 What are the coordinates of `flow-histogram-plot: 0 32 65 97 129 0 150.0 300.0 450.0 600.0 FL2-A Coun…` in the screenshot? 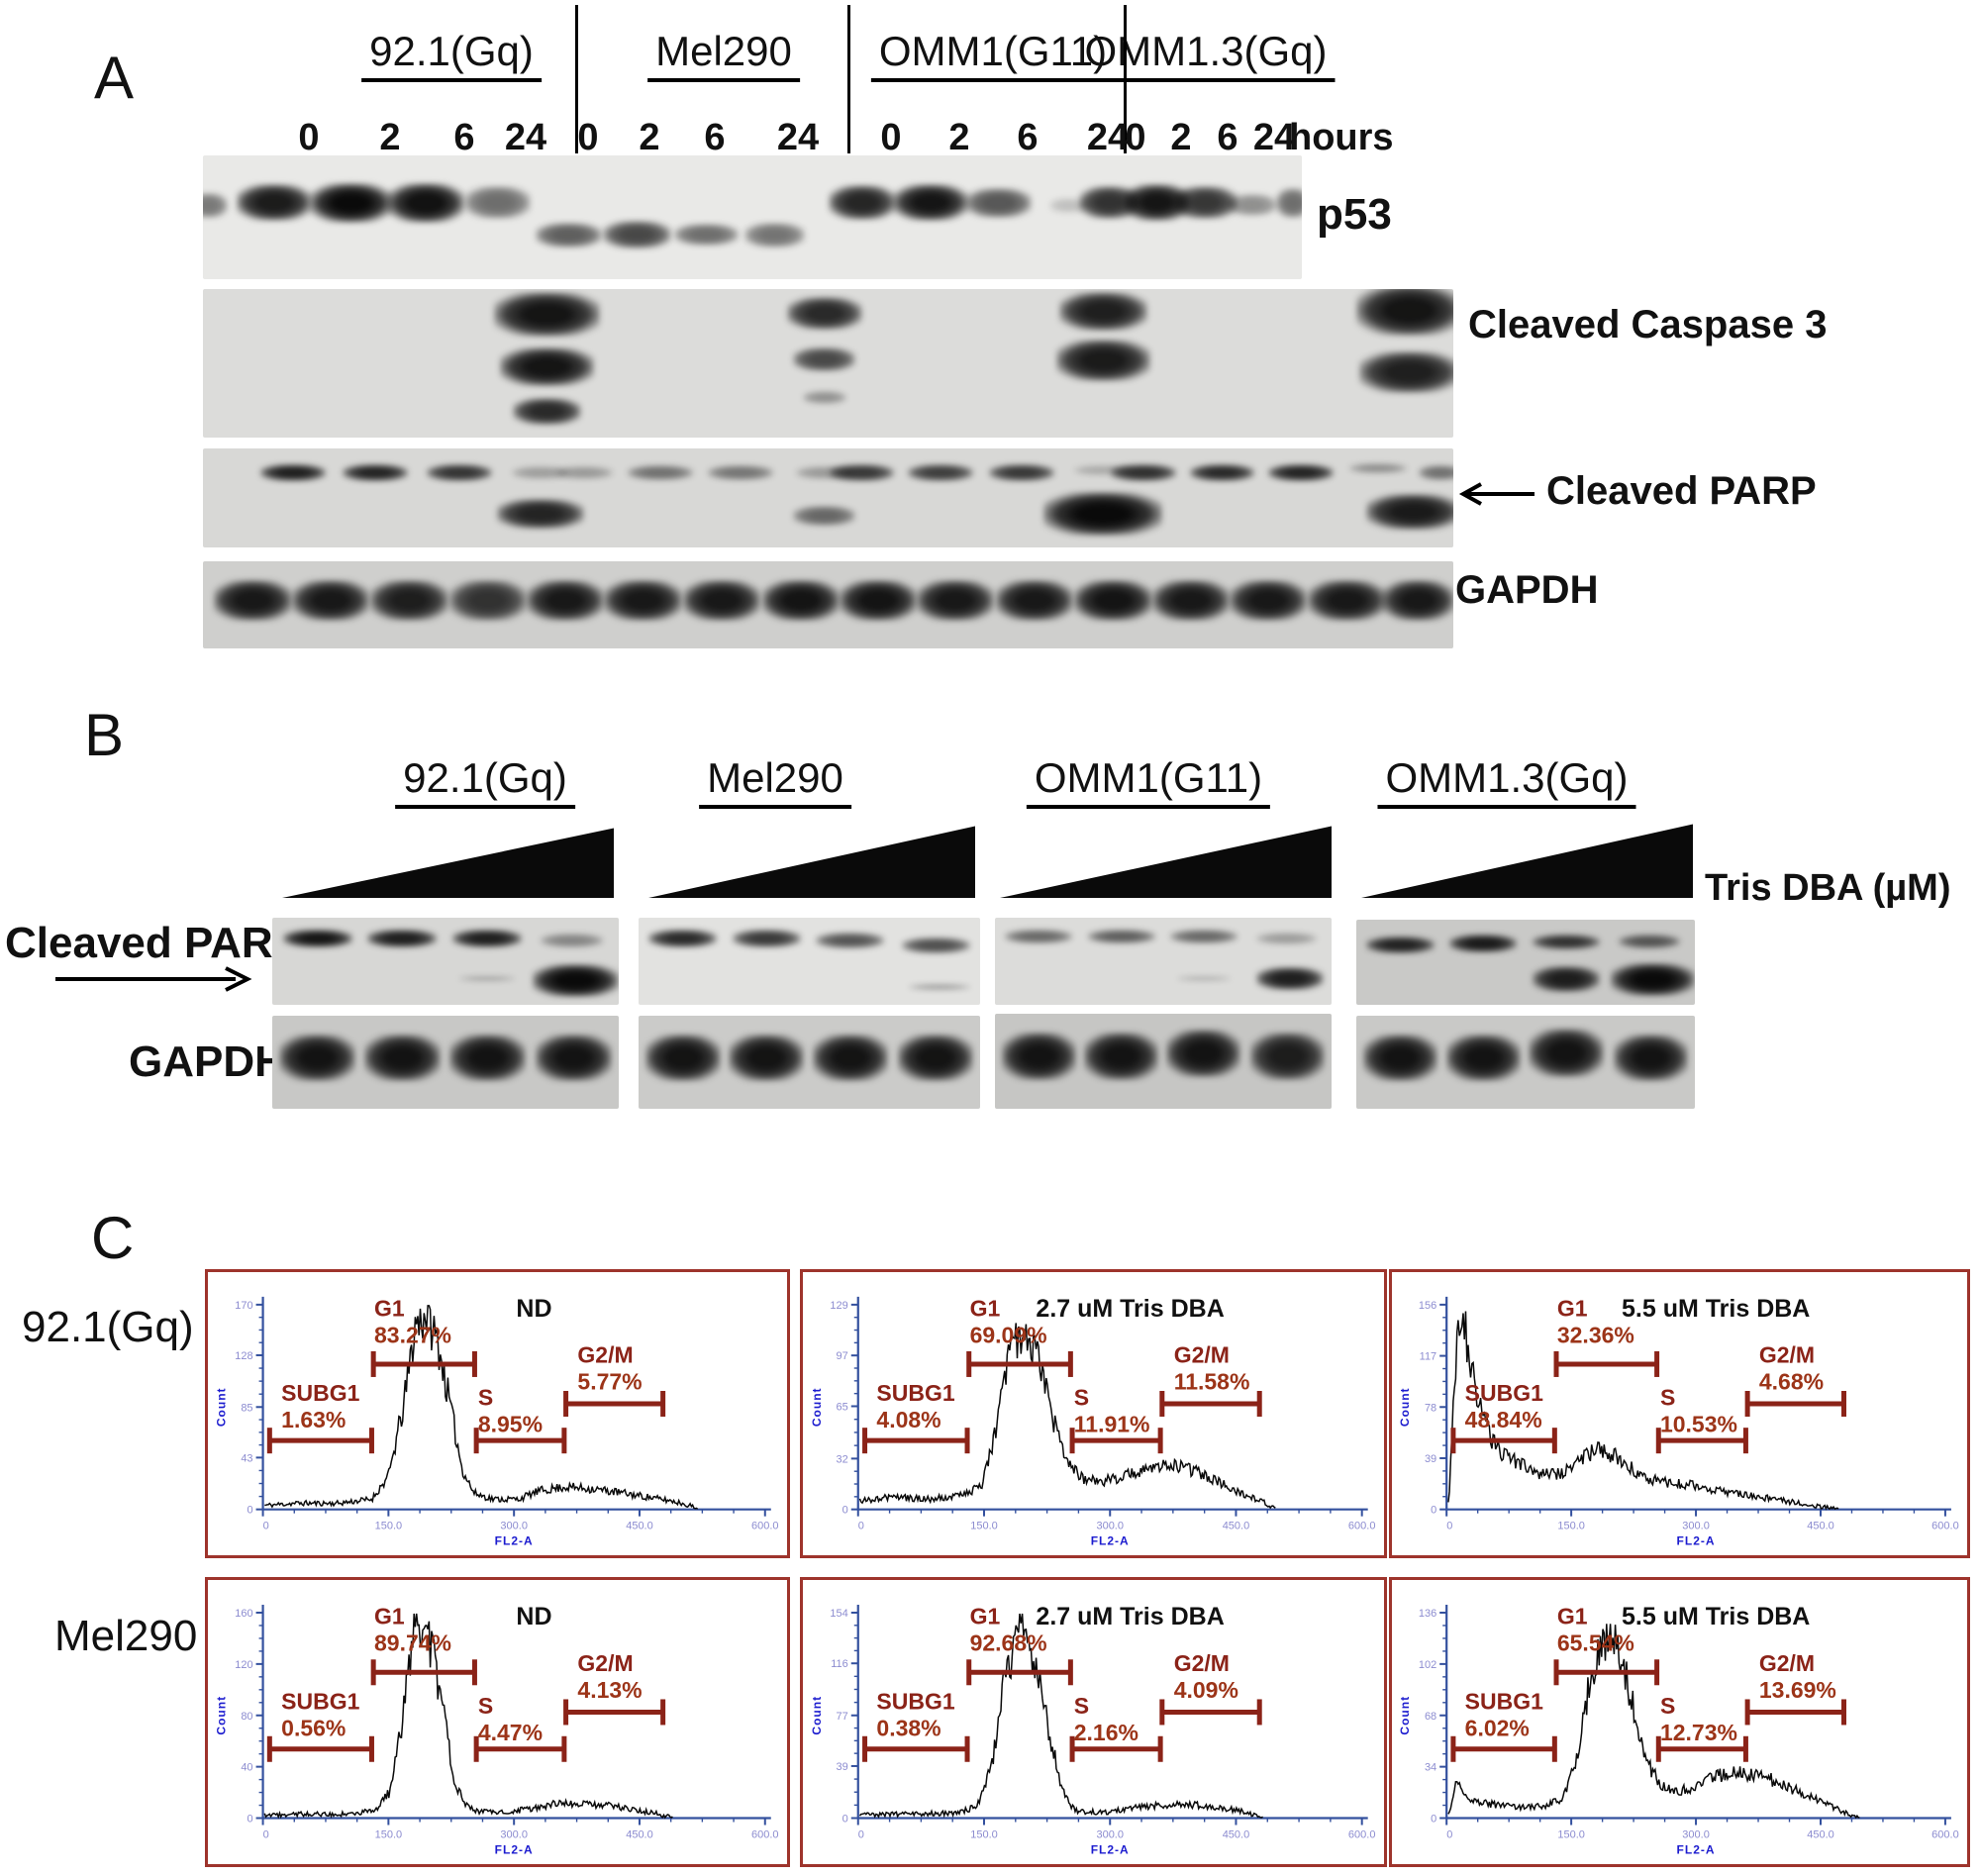 It's located at (1093, 1421).